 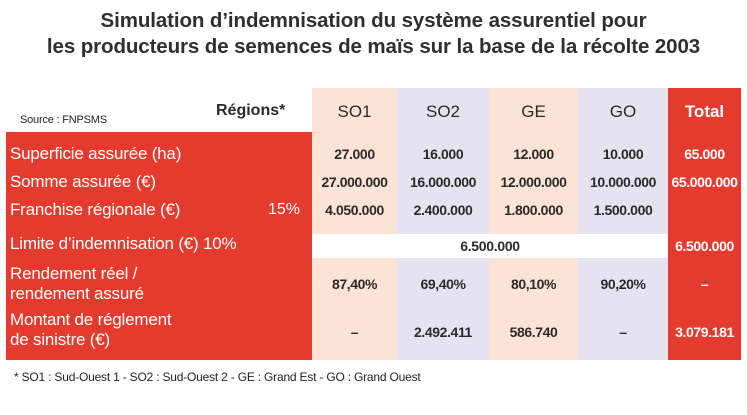 I want to click on regions-header: Régions*, so click(x=251, y=110).